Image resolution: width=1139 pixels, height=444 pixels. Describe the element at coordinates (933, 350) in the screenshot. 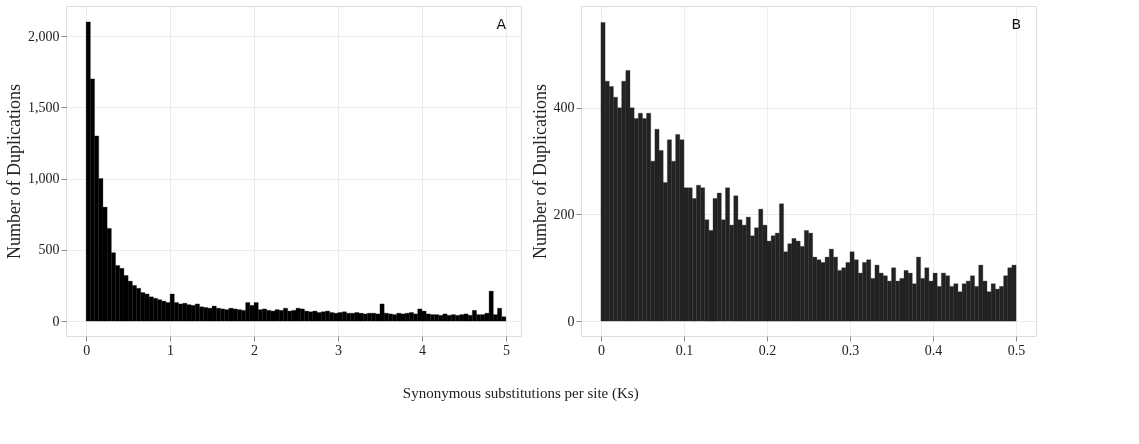

I see `x-tick-label: 0.4` at that location.